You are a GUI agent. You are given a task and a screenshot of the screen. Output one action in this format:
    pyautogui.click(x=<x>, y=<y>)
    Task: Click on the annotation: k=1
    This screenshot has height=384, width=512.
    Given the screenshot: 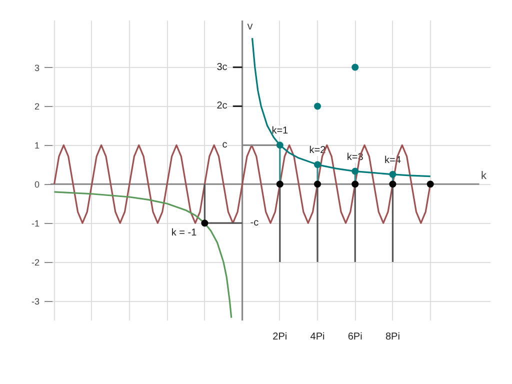 What is the action you would take?
    pyautogui.click(x=280, y=131)
    